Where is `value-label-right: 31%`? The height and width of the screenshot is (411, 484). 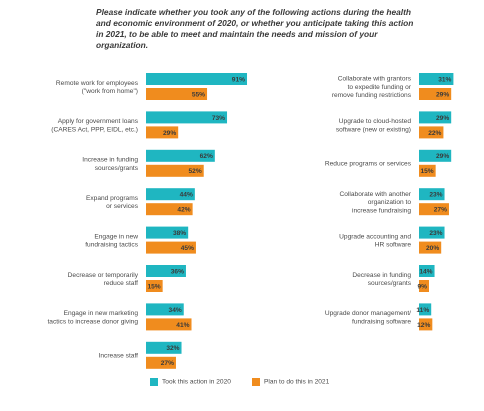 value-label-right: 31% is located at coordinates (444, 79).